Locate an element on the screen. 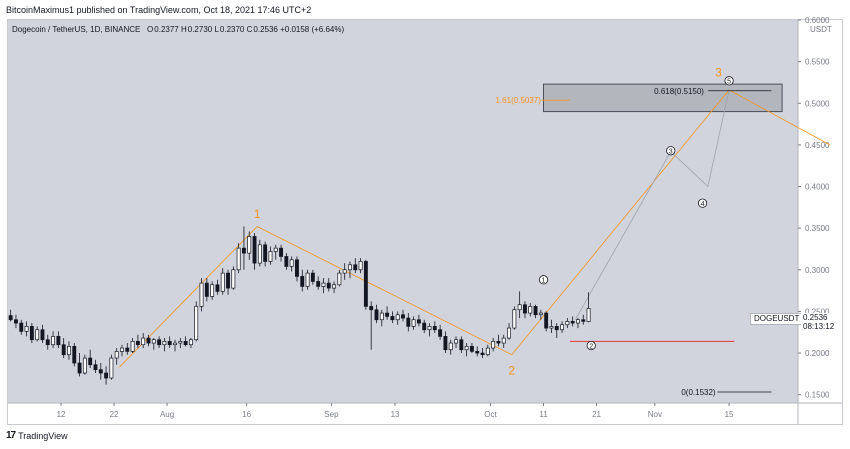 This screenshot has width=850, height=449. x-tick-label: 15 is located at coordinates (729, 414).